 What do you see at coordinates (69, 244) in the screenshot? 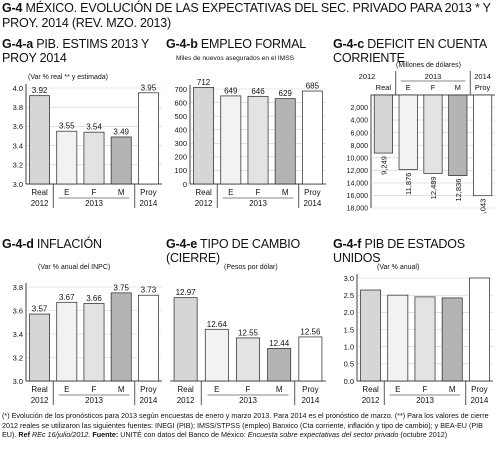
I see `panel-title-text: INFLACIÓN` at bounding box center [69, 244].